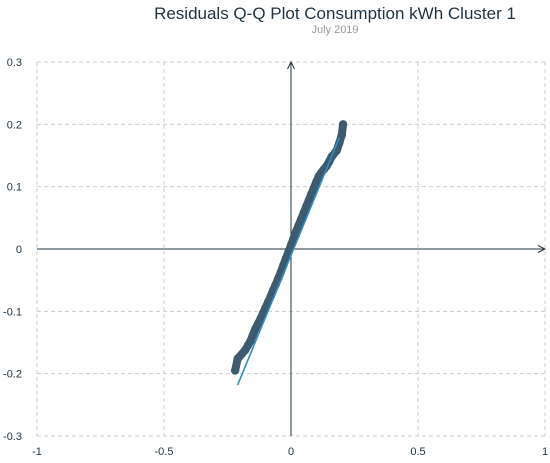 Image resolution: width=550 pixels, height=463 pixels. Describe the element at coordinates (417, 452) in the screenshot. I see `x-tick-label: 0.5` at that location.